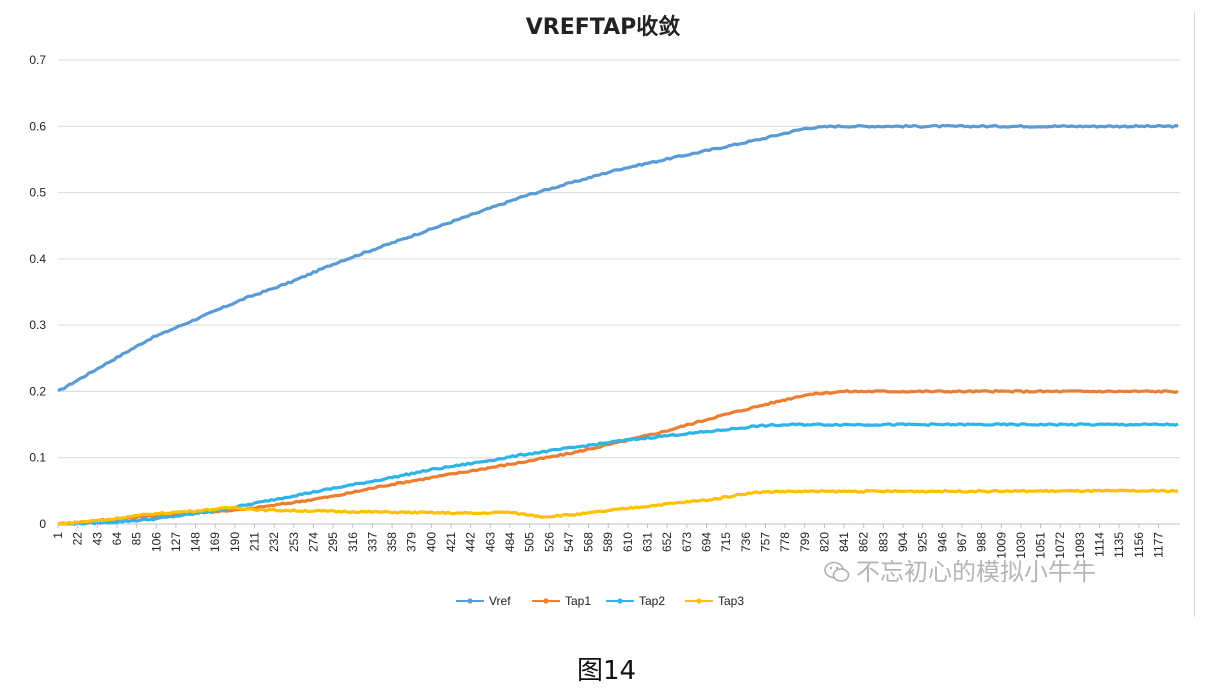 This screenshot has height=697, width=1213. I want to click on x-tick-label: 22, so click(78, 539).